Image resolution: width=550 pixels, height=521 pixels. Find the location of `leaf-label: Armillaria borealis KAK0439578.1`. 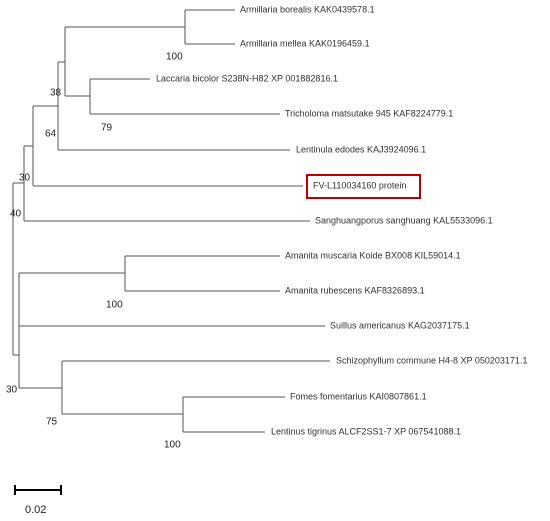

leaf-label: Armillaria borealis KAK0439578.1 is located at coordinates (307, 9).